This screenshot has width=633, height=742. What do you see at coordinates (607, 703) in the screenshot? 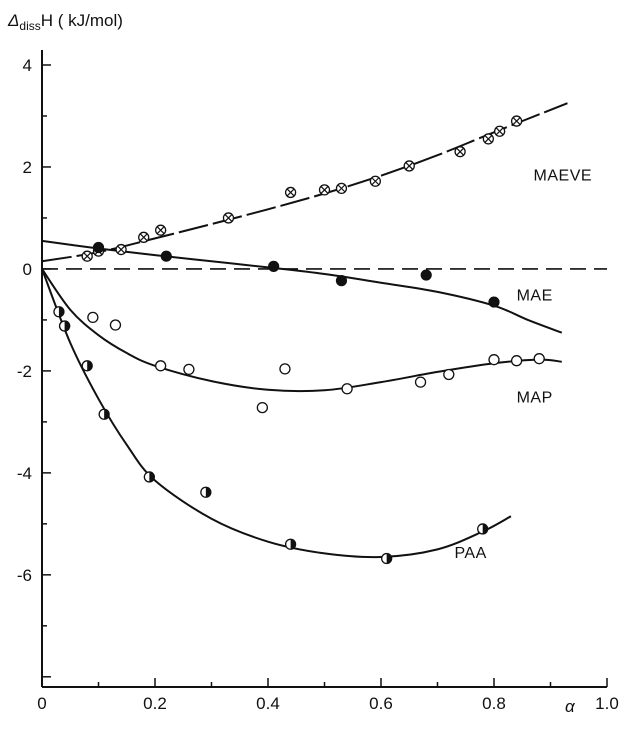
I see `x-tick-label: 1.0` at bounding box center [607, 703].